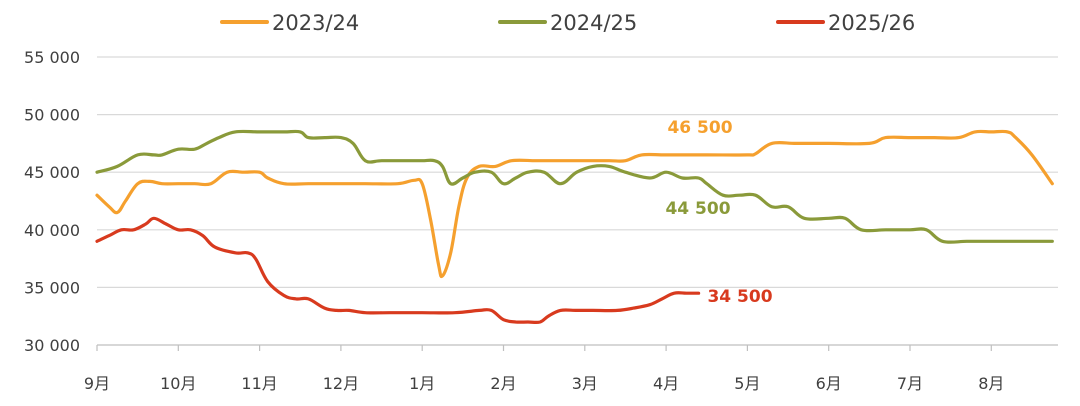 The image size is (1080, 406). I want to click on legend-label: 2025/26, so click(871, 23).